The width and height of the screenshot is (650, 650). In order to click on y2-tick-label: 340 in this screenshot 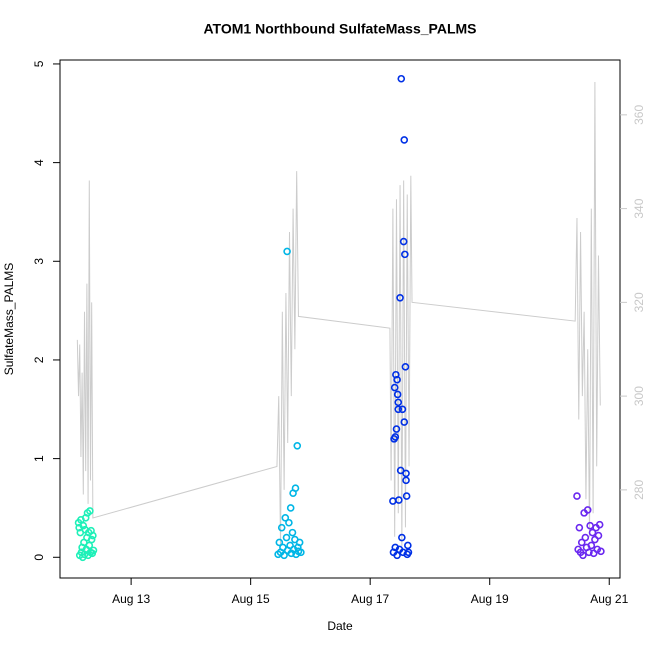, I will do `click(639, 208)`.